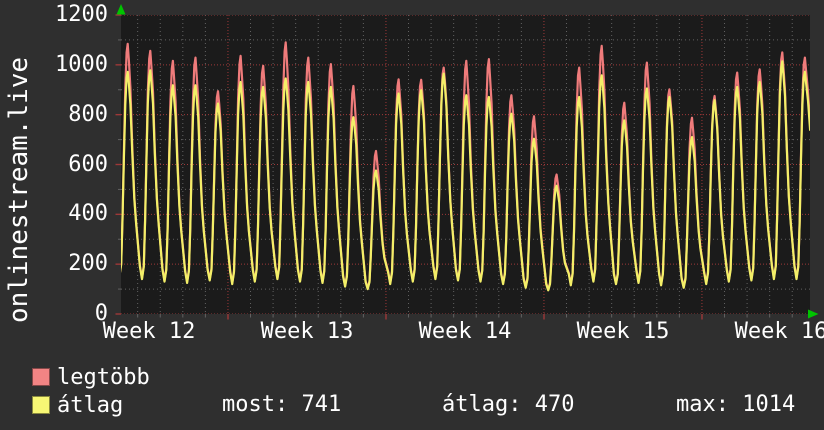 Image resolution: width=824 pixels, height=430 pixels. I want to click on vertical-axis-title: onlinestream.live, so click(19, 190).